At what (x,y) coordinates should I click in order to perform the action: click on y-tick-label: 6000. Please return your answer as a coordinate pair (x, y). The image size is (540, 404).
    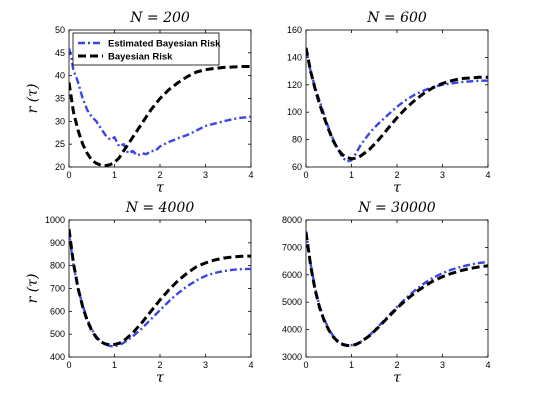
    Looking at the image, I should click on (292, 275).